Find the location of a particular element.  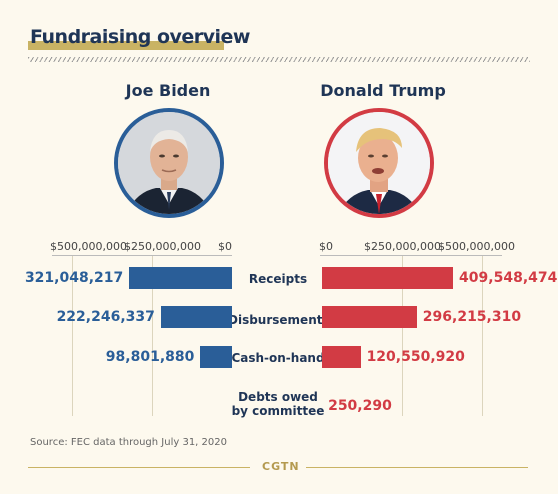

value-label-biden: 321,048,217 is located at coordinates (74, 278).